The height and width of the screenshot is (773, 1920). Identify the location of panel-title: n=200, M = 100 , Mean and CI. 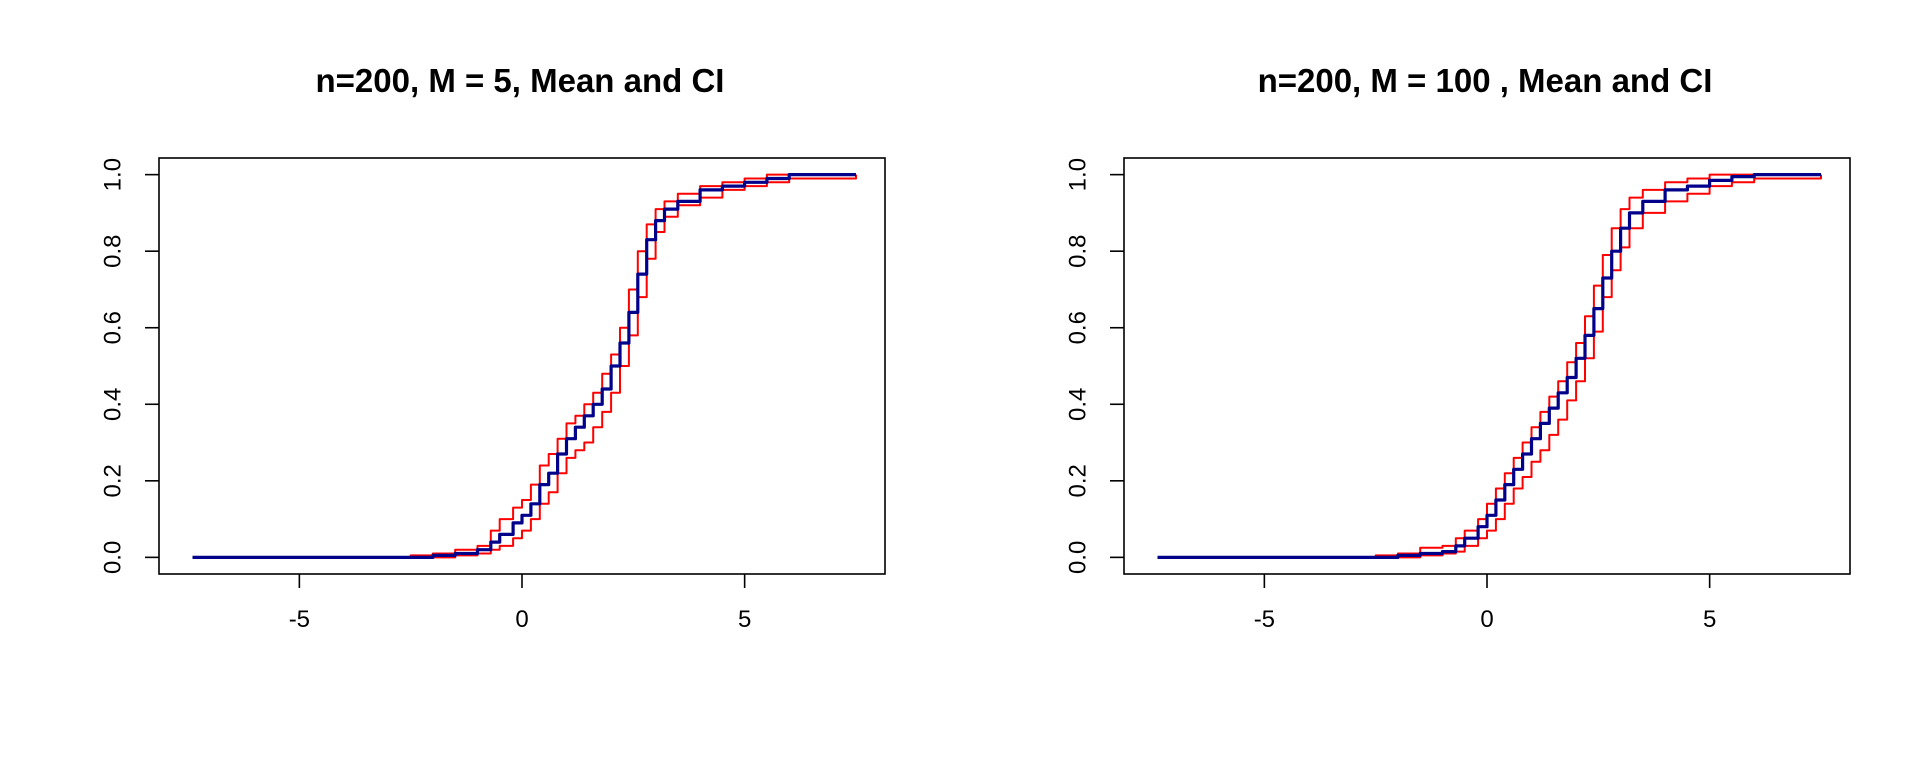
(1485, 80).